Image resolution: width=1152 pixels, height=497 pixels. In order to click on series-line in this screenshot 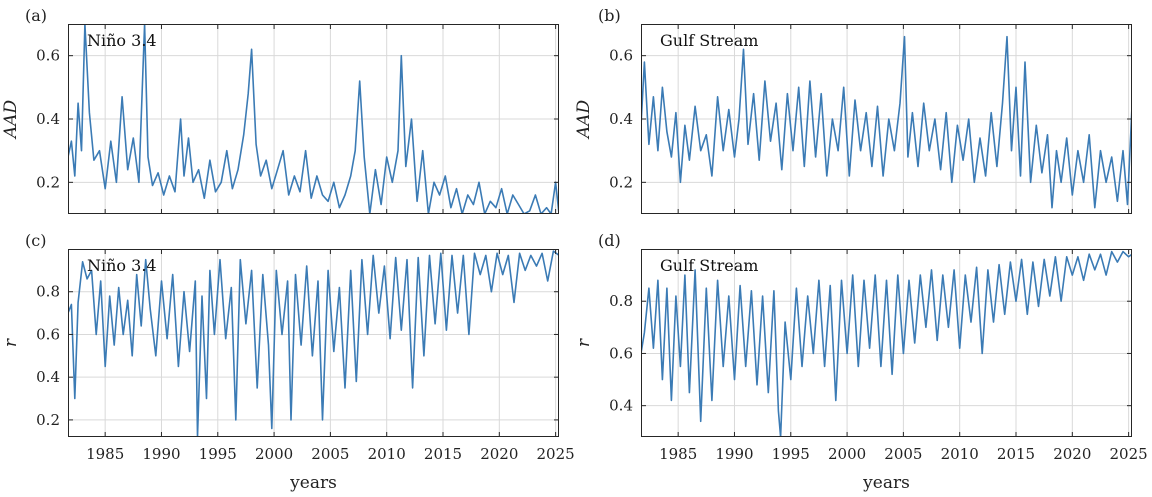, I will do `click(886, 122)`.